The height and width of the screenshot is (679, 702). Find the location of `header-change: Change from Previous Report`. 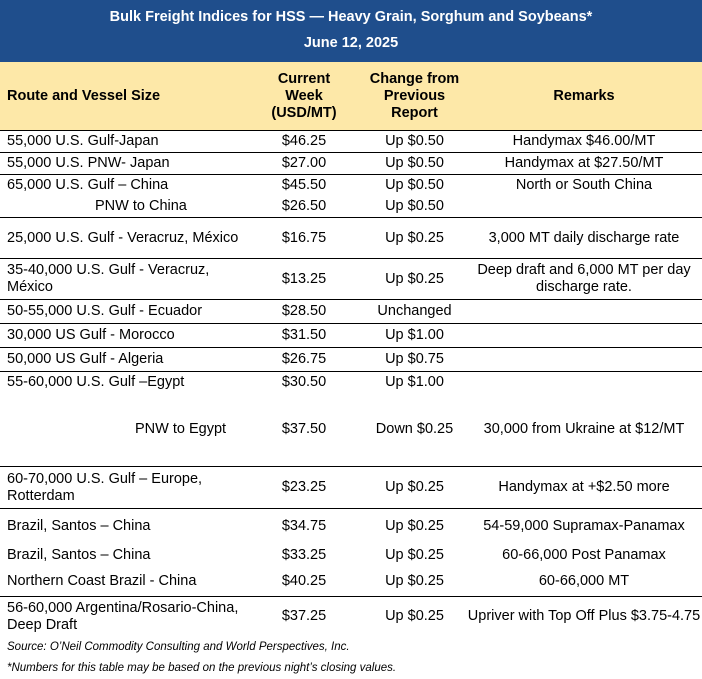

header-change: Change from Previous Report is located at coordinates (414, 96).